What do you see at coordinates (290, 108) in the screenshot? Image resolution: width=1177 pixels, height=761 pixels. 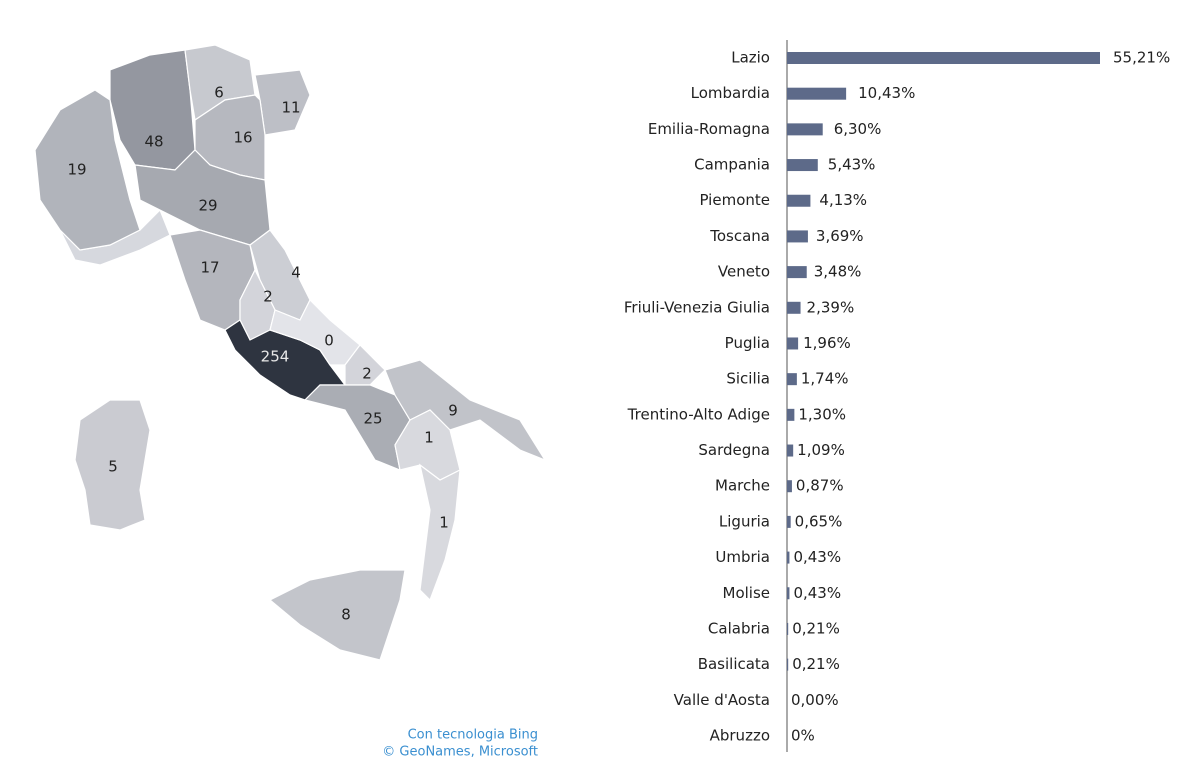 I see `region-label: 11` at bounding box center [290, 108].